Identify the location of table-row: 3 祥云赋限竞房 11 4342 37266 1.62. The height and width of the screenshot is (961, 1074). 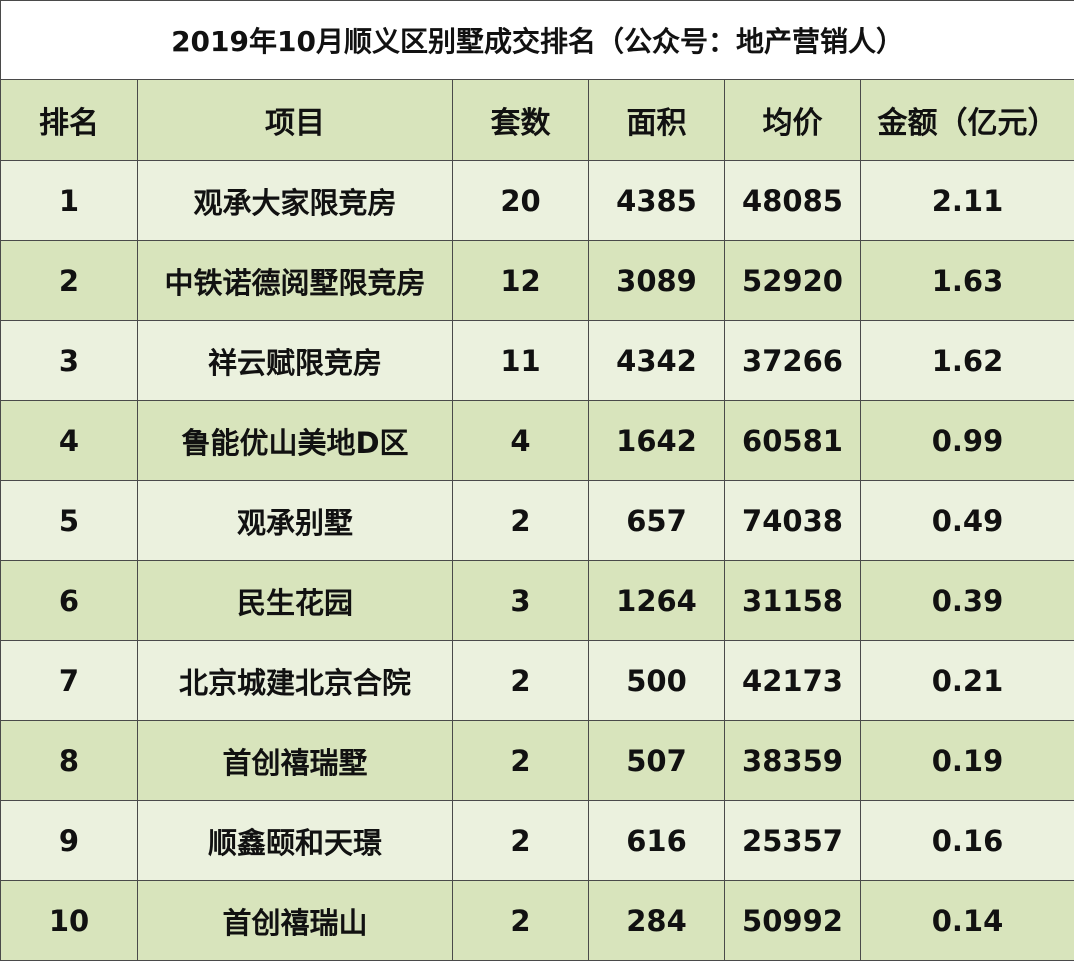
(537, 360).